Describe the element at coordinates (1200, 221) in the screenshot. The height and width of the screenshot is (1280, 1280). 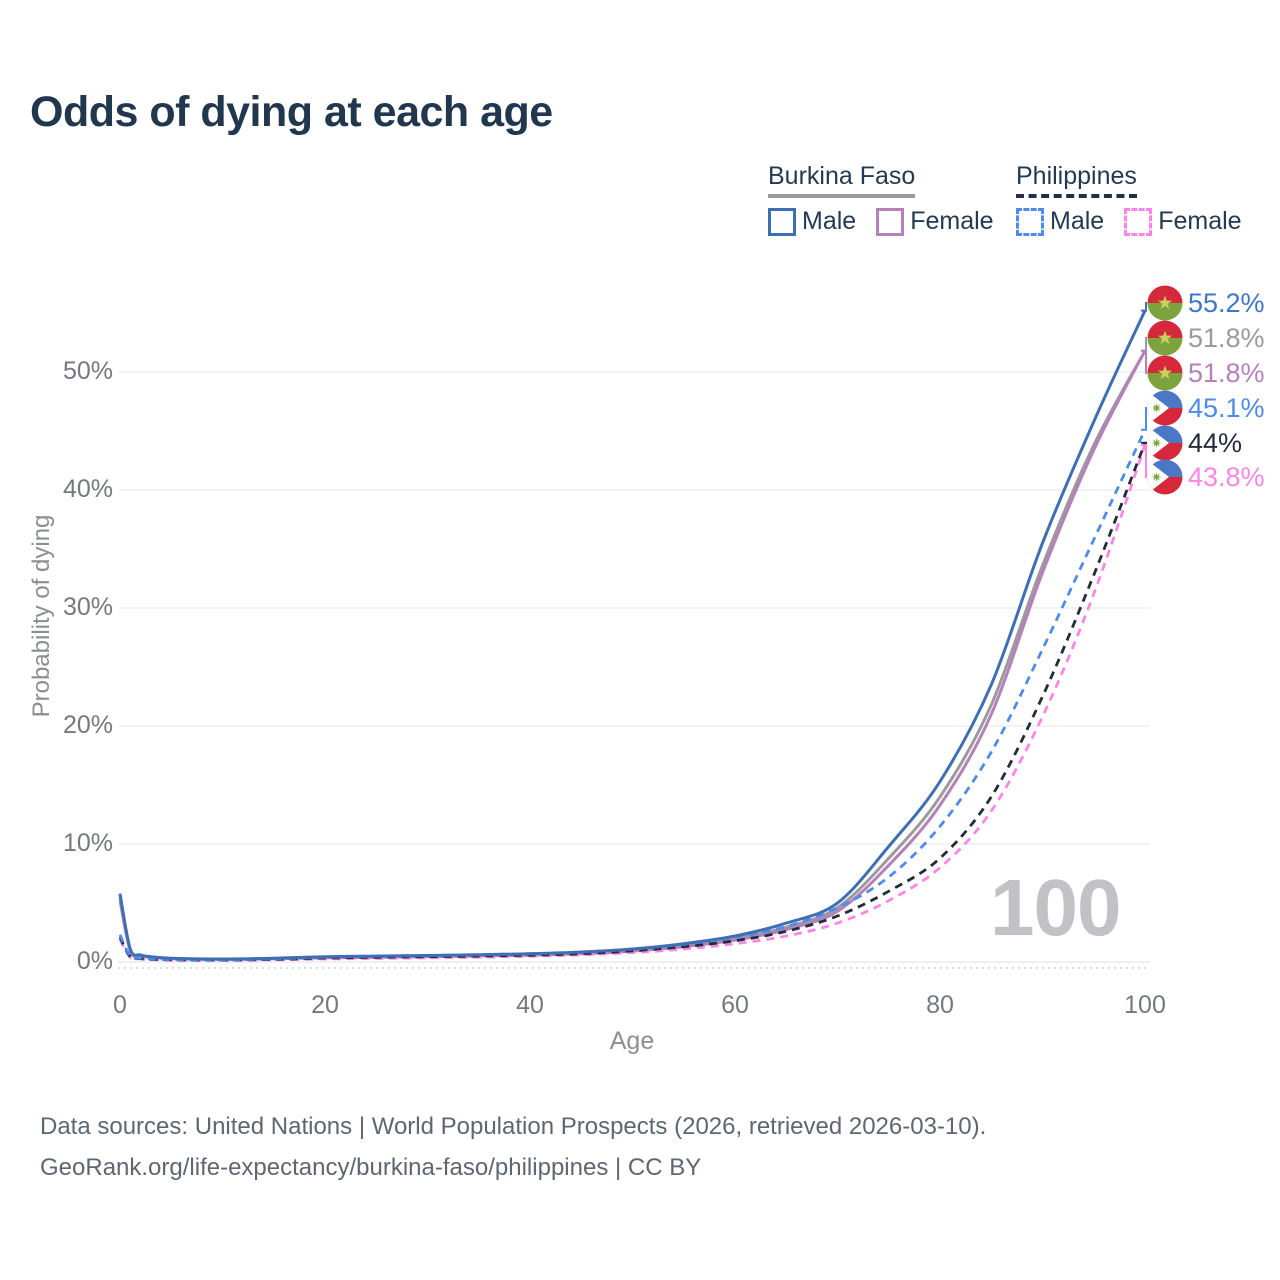
I see `legend-label-philippines-female: Female` at that location.